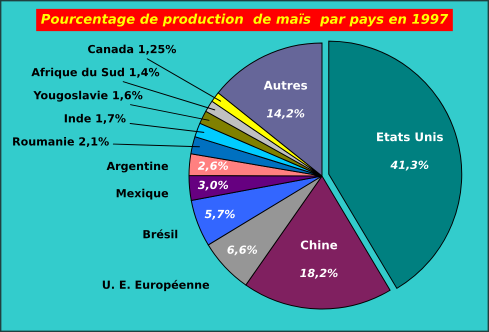 The width and height of the screenshot is (489, 332). Describe the element at coordinates (61, 142) in the screenshot. I see `slice-label: Roumanie 2,1%` at that location.